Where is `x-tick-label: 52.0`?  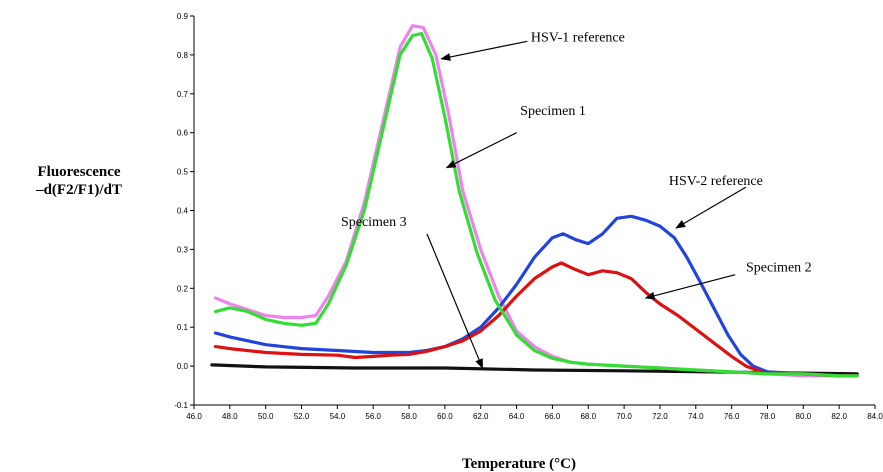 x-tick-label: 52.0 is located at coordinates (302, 416).